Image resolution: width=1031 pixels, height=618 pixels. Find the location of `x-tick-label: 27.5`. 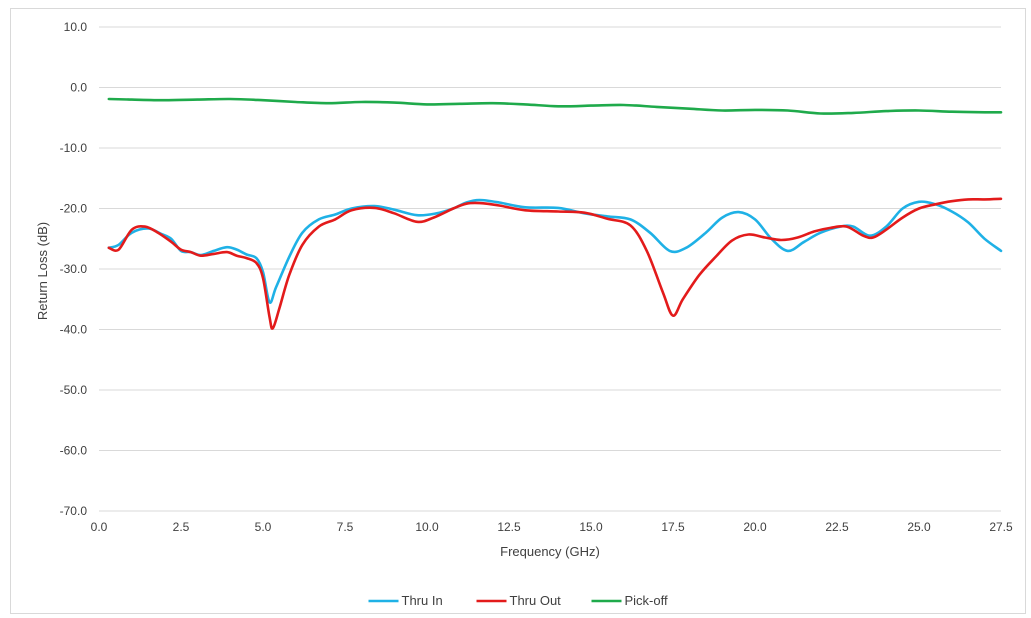

x-tick-label: 27.5 is located at coordinates (1001, 527).